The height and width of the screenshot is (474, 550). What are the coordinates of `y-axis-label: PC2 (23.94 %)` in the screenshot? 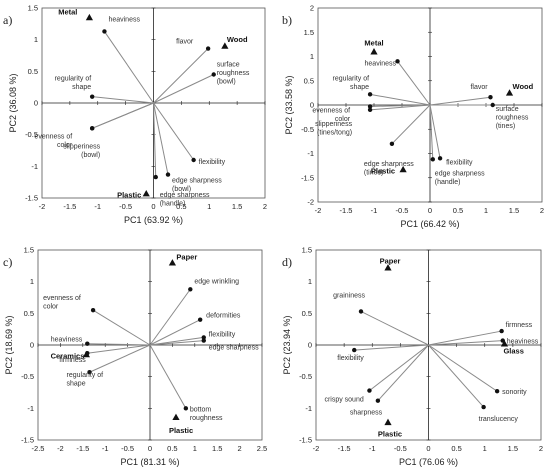 It's located at (287, 344).